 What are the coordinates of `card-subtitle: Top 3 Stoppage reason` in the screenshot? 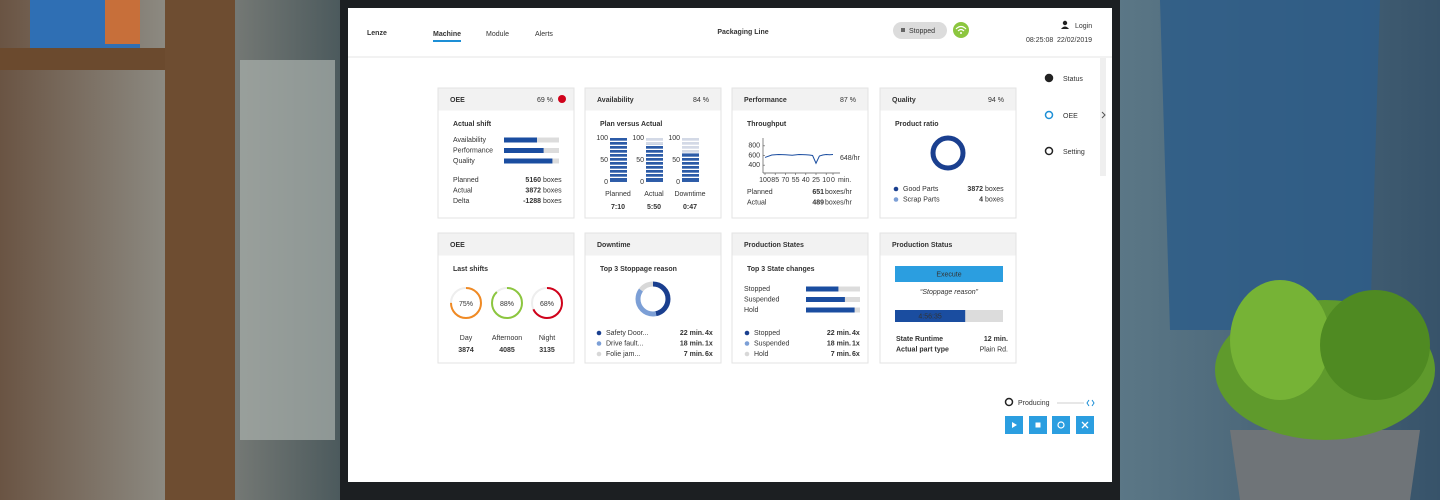 It's located at (638, 269).